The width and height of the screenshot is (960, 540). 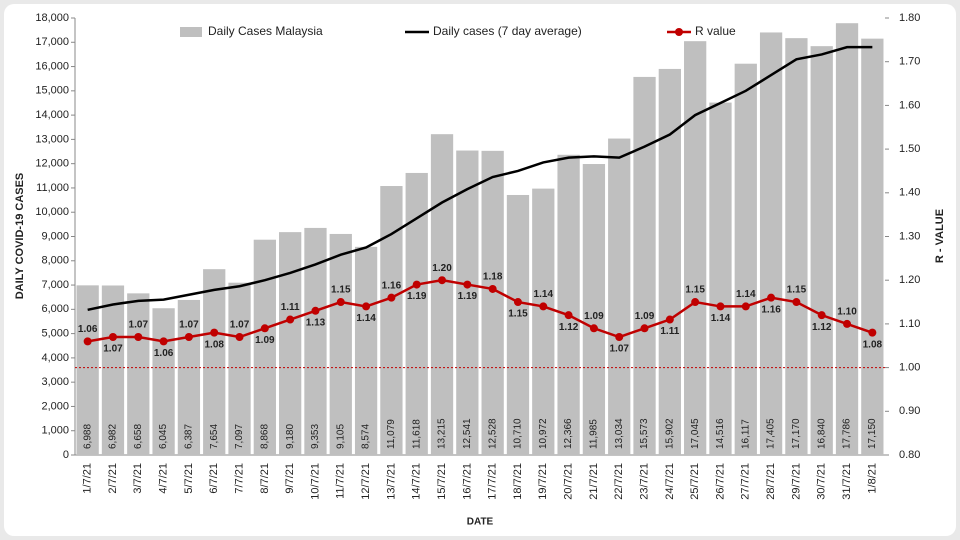 What do you see at coordinates (909, 324) in the screenshot?
I see `y2-tick-label: 1.10` at bounding box center [909, 324].